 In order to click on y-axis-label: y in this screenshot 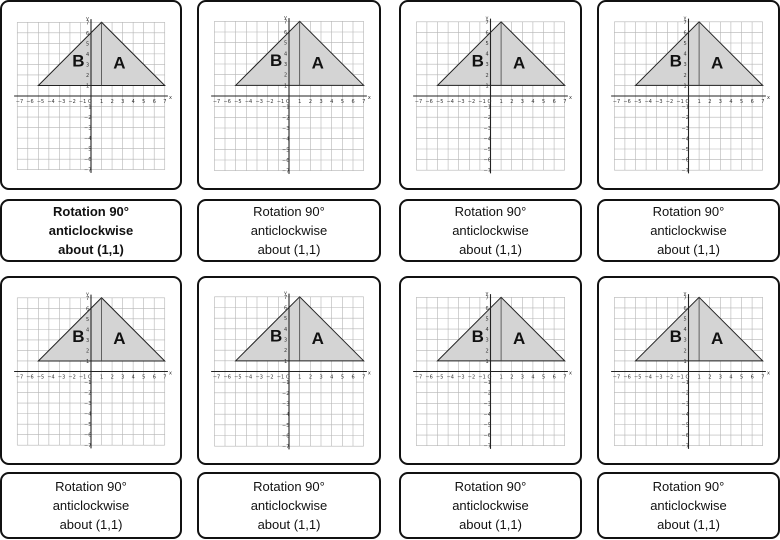, I will do `click(487, 19)`.